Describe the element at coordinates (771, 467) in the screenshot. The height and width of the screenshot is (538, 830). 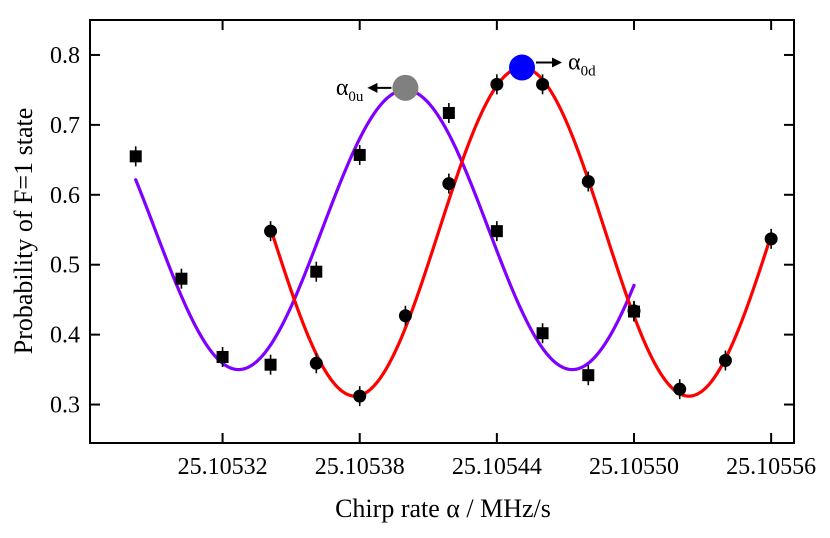
I see `x-tick-label: 25.10556` at that location.